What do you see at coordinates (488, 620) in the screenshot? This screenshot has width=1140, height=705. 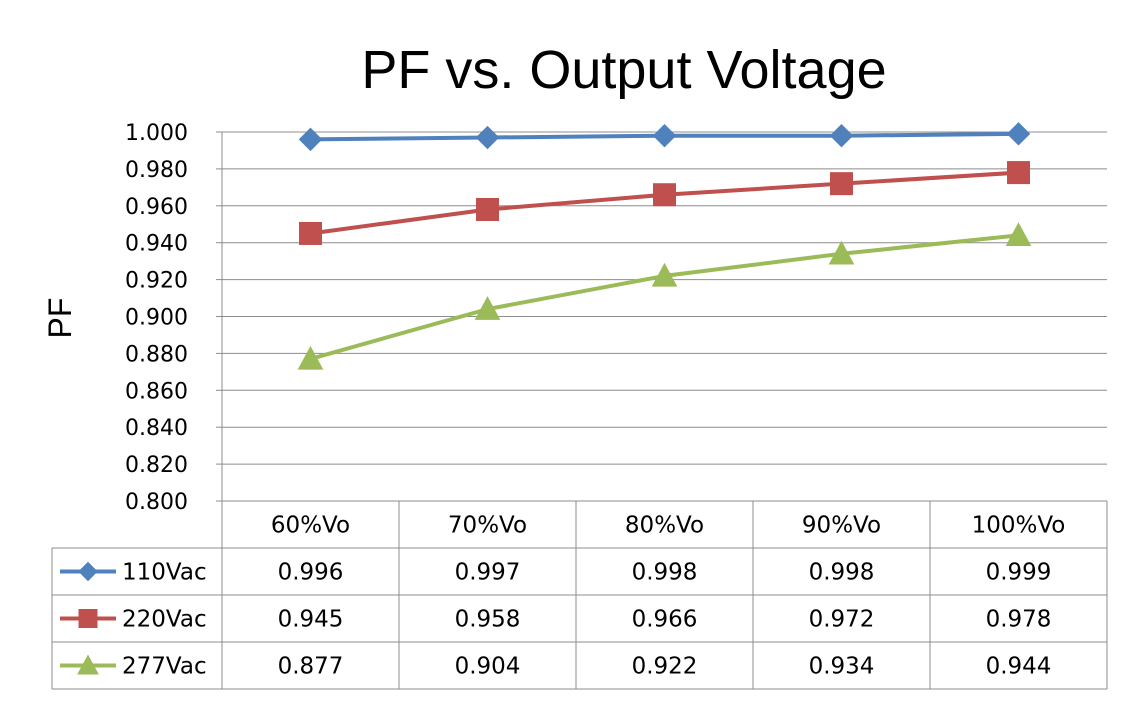 I see `table-cell-value: 0.958` at bounding box center [488, 620].